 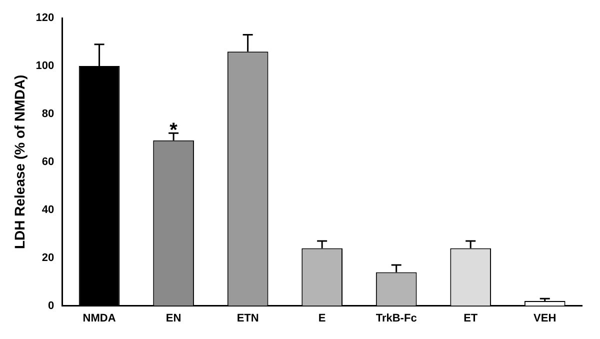 I want to click on x-tick-label: E, so click(x=322, y=318).